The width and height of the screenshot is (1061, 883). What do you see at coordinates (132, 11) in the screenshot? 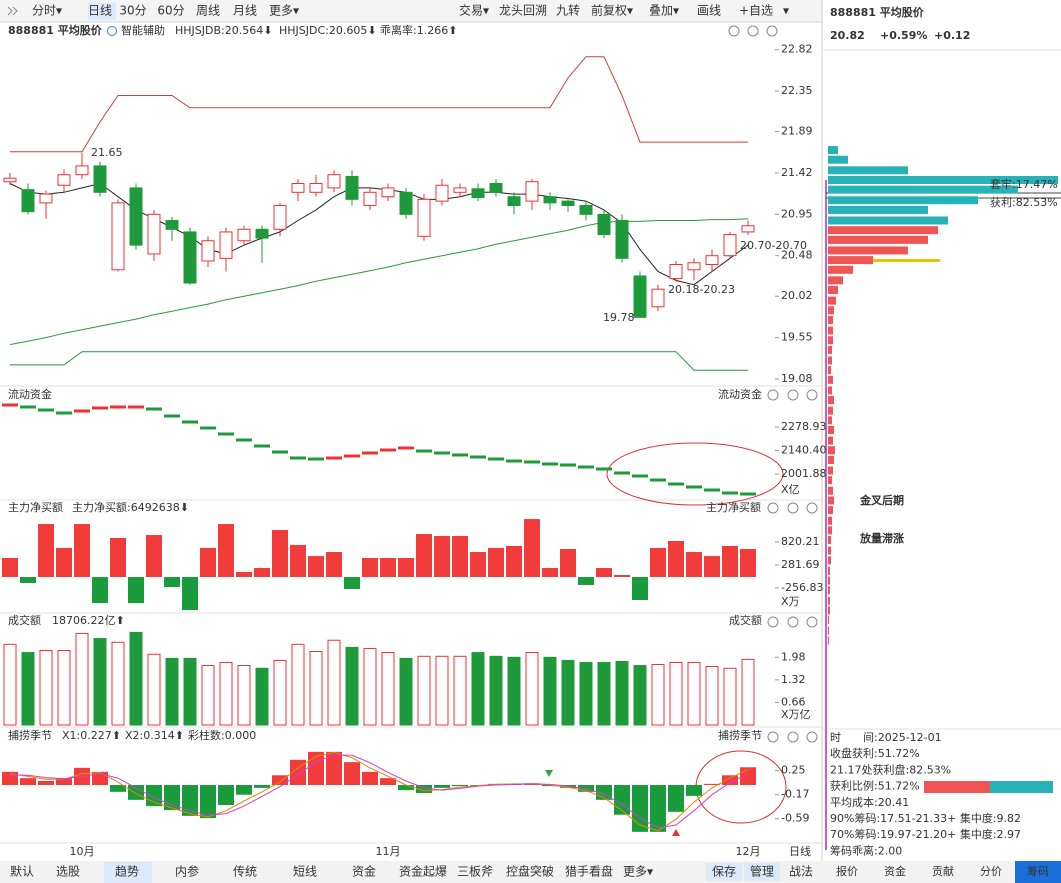
I see `toolbar-button: 30分` at bounding box center [132, 11].